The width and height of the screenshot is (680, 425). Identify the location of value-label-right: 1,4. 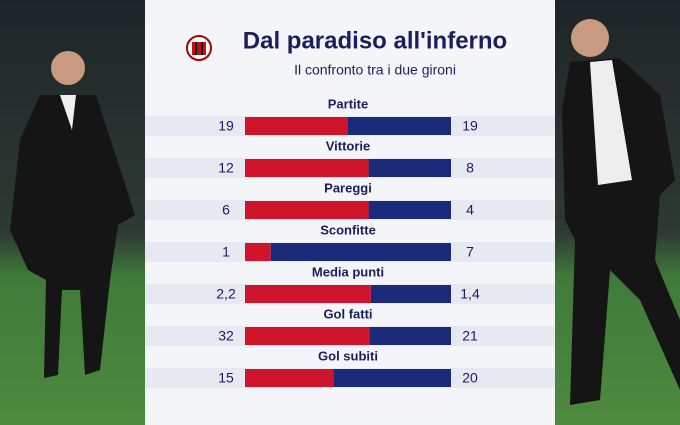
(470, 294).